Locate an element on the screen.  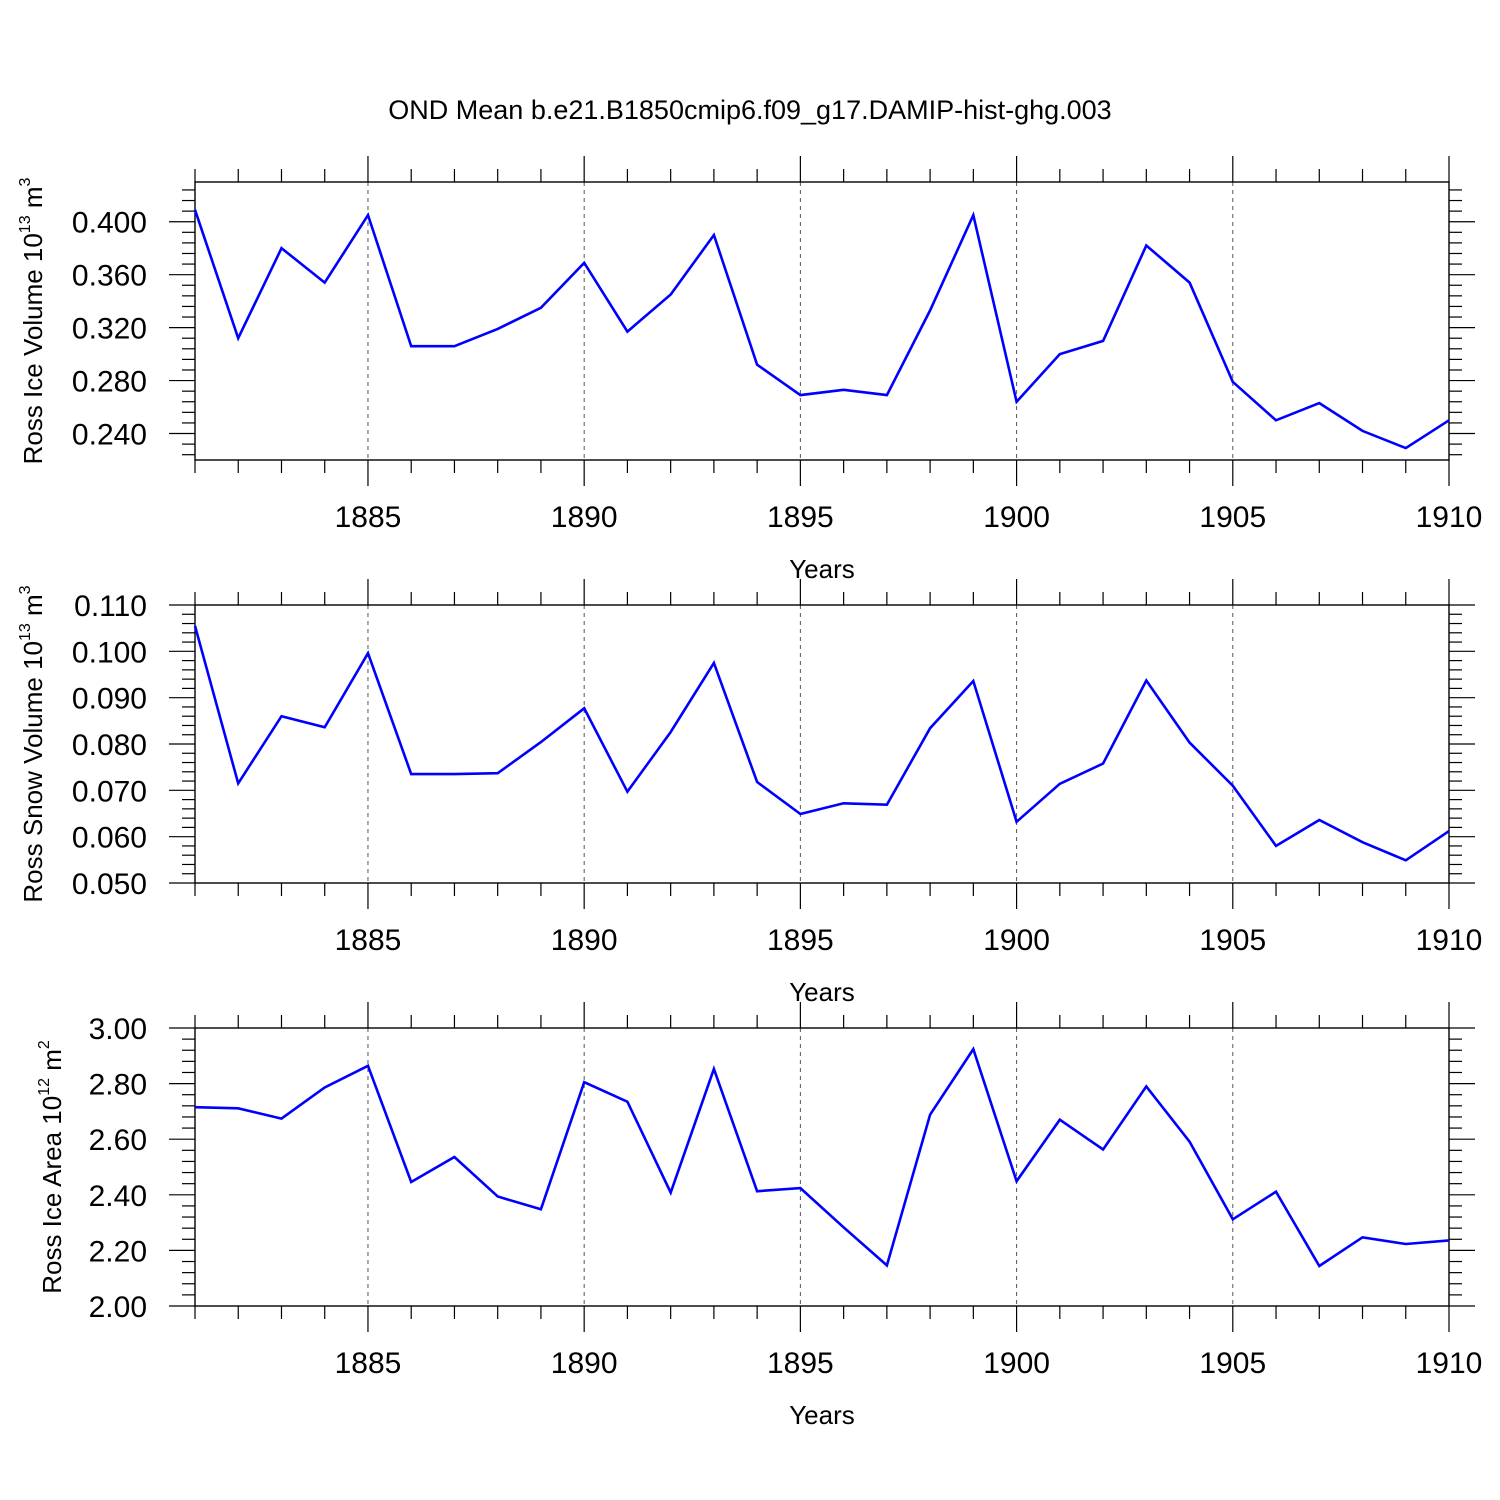
y-axis-label: Ross Ice Area 1012 m2 is located at coordinates (51, 1167).